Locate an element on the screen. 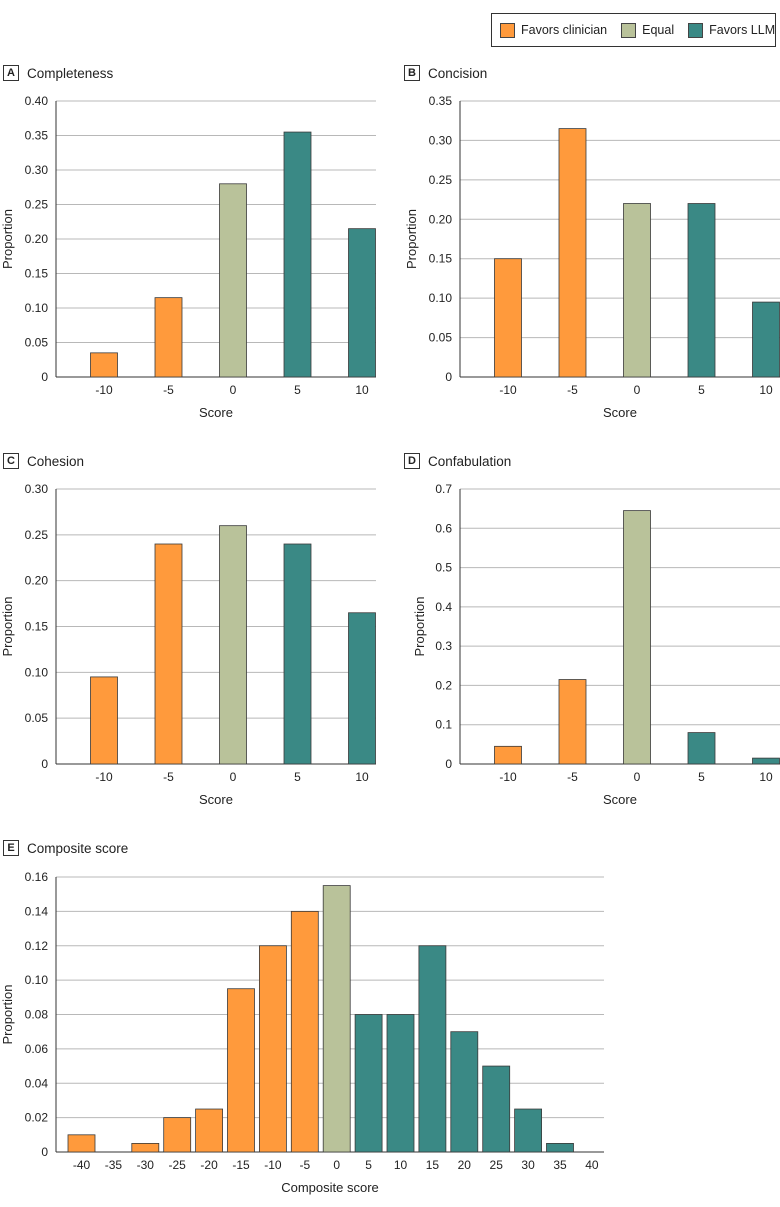 This screenshot has height=1207, width=780. legend-item-favors-clinician: Favors clinician is located at coordinates (554, 30).